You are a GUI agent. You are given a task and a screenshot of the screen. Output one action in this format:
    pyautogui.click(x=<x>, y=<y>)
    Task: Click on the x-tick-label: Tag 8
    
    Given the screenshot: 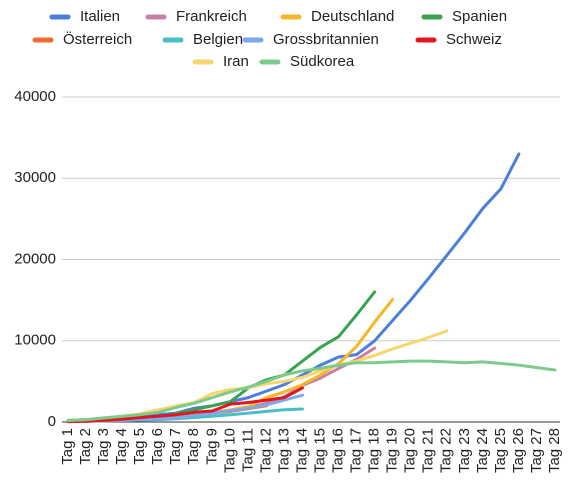 What is the action you would take?
    pyautogui.click(x=193, y=446)
    